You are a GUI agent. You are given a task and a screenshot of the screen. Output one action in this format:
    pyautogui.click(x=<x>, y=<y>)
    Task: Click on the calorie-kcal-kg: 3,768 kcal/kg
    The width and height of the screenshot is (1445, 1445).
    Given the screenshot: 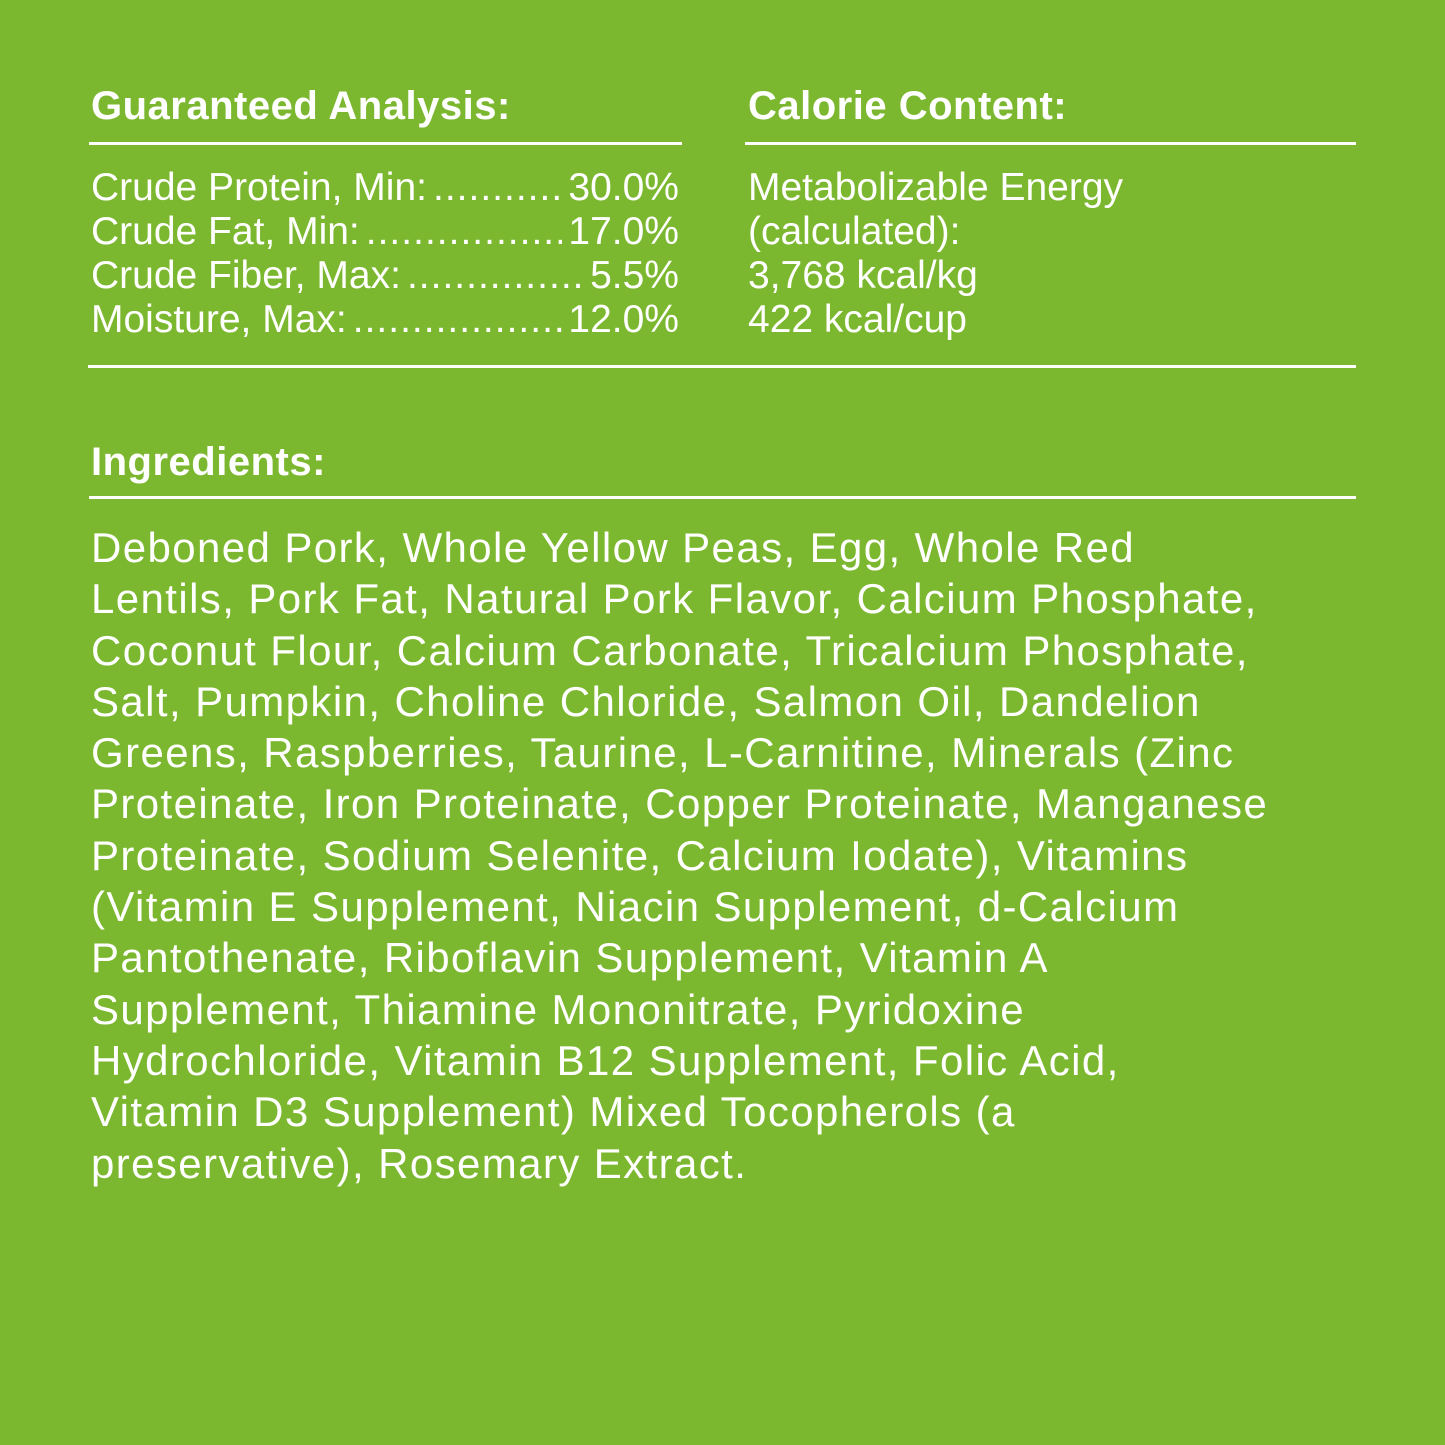 What is the action you would take?
    pyautogui.click(x=863, y=275)
    